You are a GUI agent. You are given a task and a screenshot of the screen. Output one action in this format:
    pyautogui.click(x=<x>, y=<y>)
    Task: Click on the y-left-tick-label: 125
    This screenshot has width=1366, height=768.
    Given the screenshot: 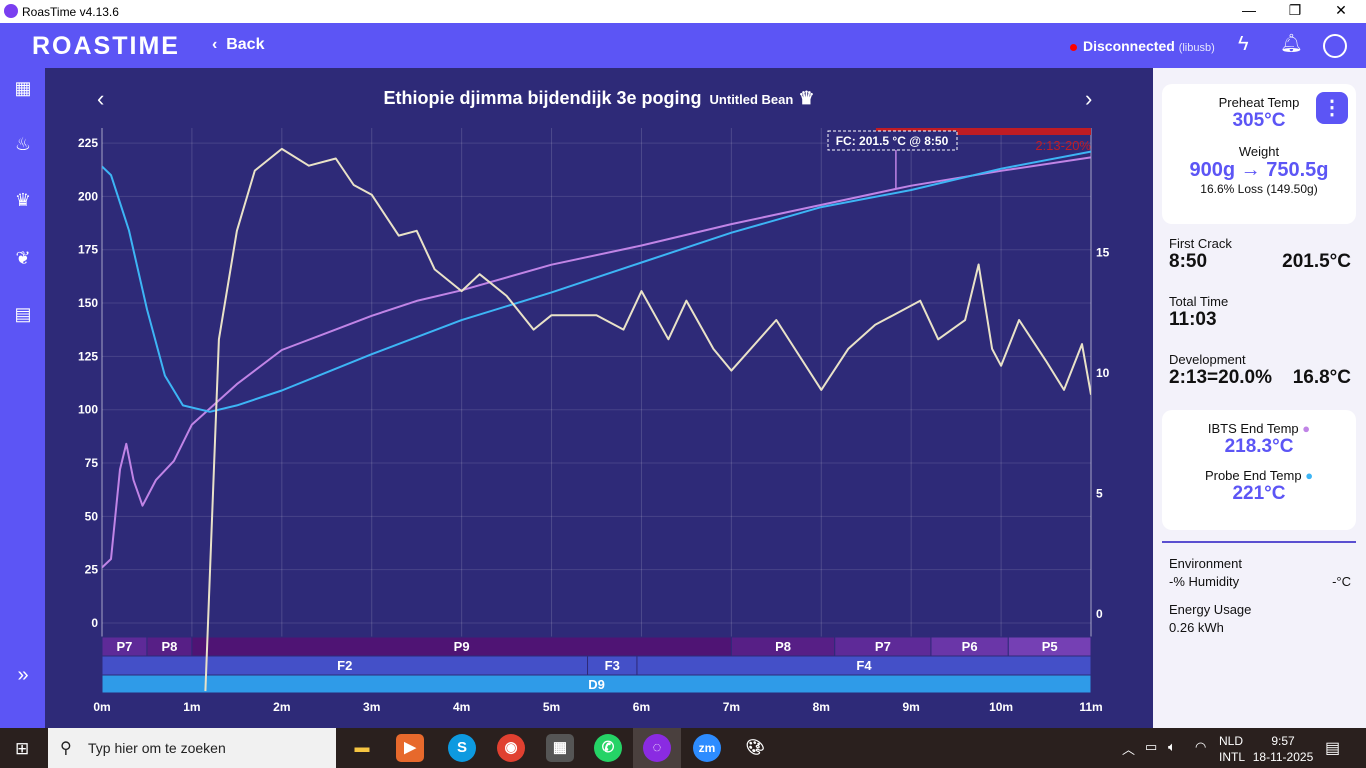 What is the action you would take?
    pyautogui.click(x=88, y=356)
    